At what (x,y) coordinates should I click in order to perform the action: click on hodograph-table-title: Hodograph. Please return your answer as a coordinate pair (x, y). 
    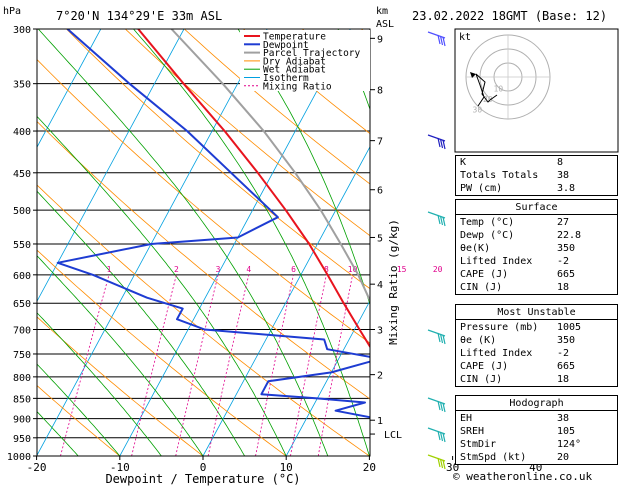
    Looking at the image, I should click on (536, 404).